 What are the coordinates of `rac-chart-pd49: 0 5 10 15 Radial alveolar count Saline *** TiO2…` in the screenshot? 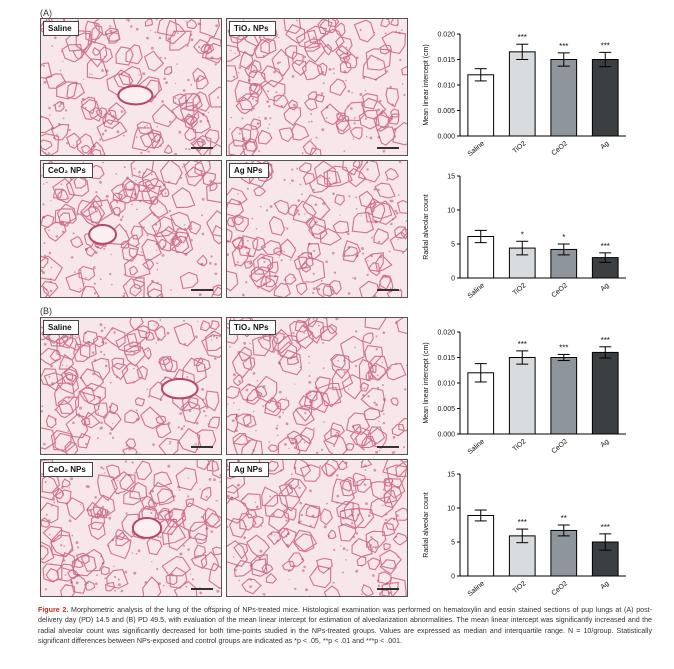 It's located at (524, 535).